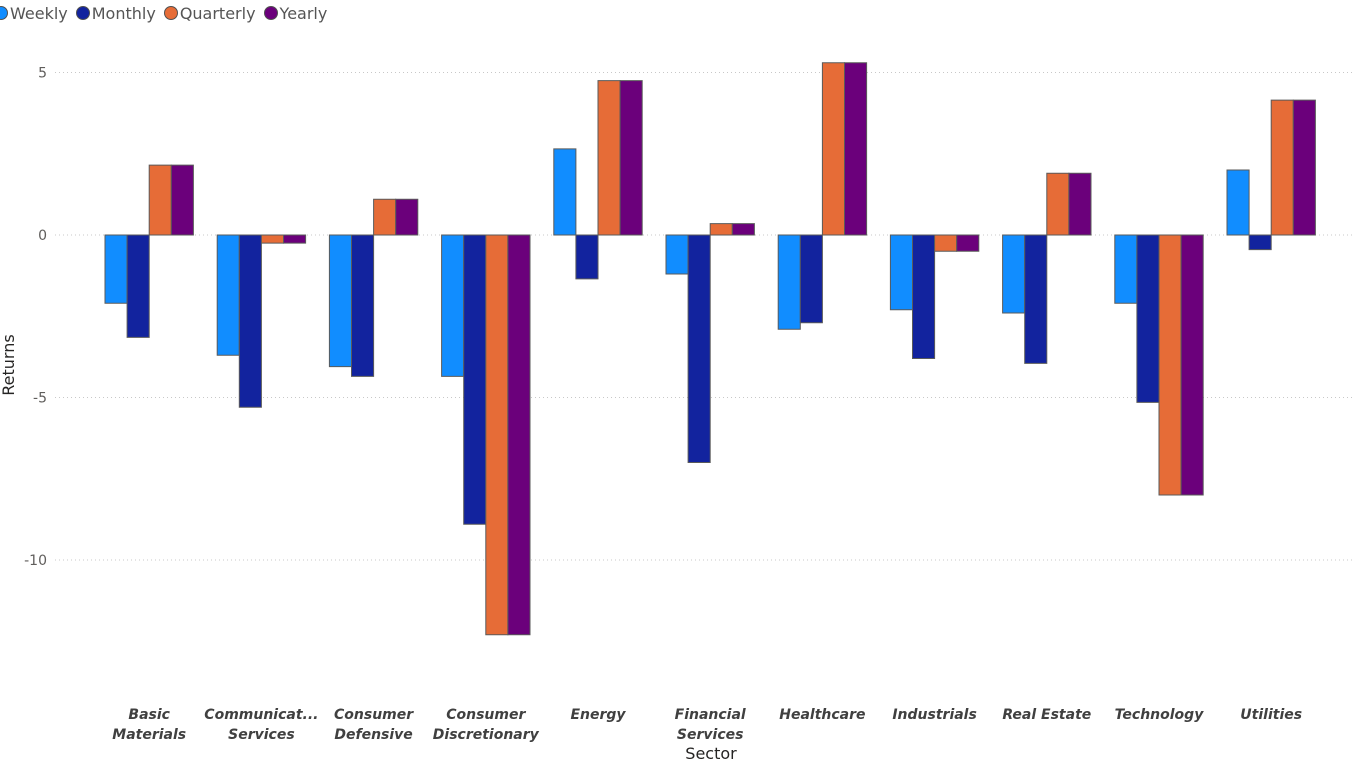 The image size is (1360, 763). What do you see at coordinates (374, 725) in the screenshot?
I see `x-tick-label: Consumer Defensive` at bounding box center [374, 725].